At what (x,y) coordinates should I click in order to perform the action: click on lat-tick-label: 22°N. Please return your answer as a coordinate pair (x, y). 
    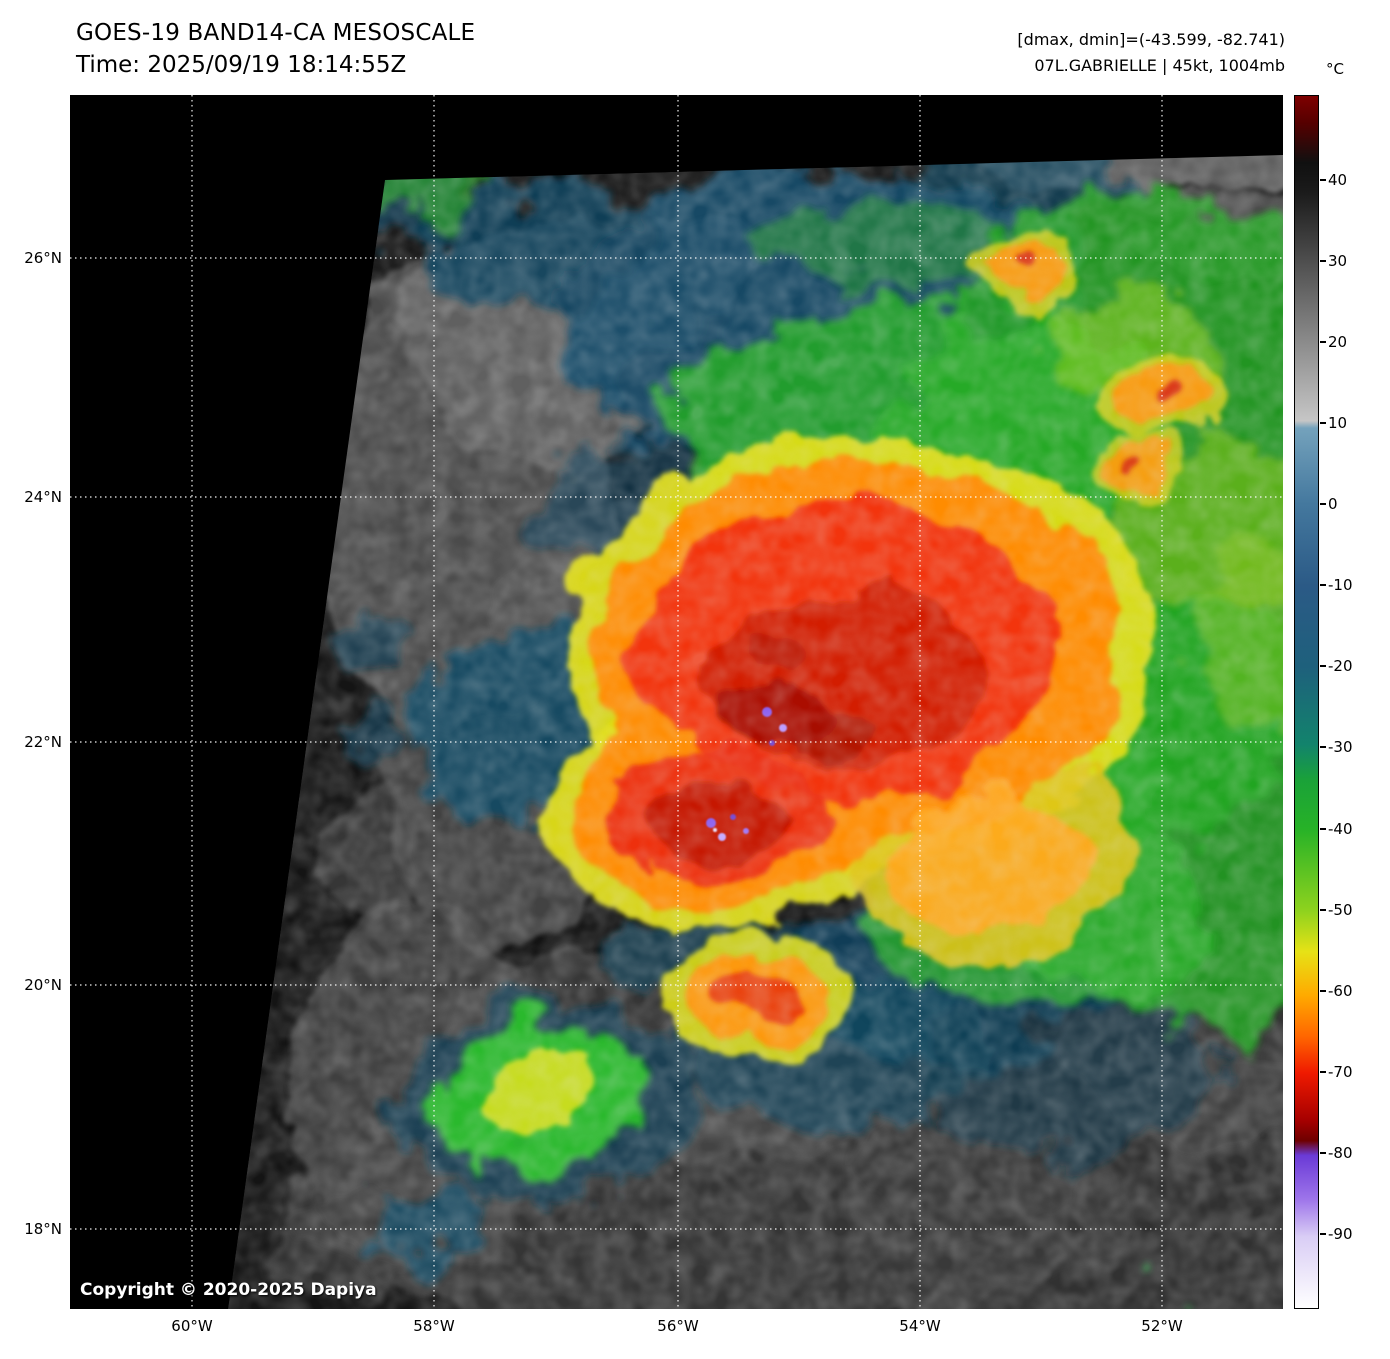
    Looking at the image, I should click on (43, 742).